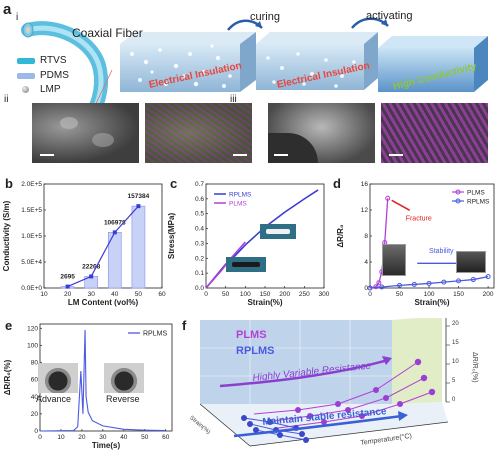  I want to click on z-tick-0: 0, so click(454, 400).